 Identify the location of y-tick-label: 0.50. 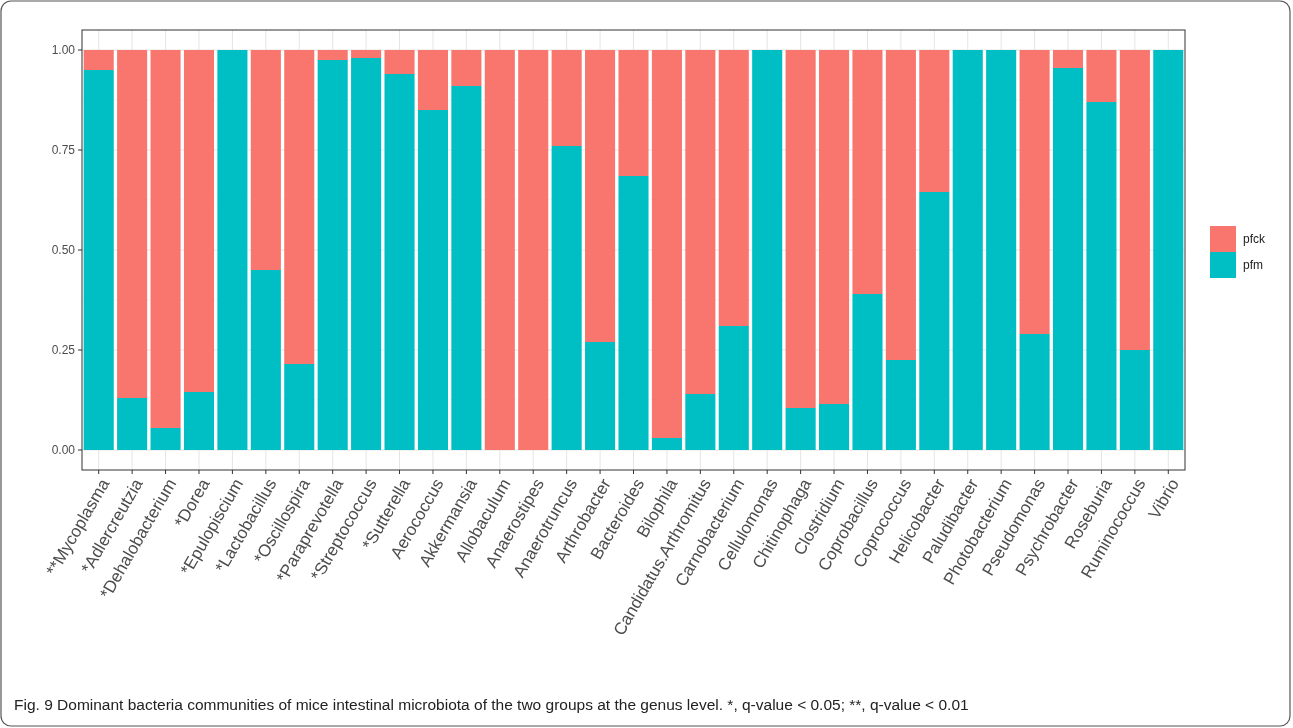
(63, 250).